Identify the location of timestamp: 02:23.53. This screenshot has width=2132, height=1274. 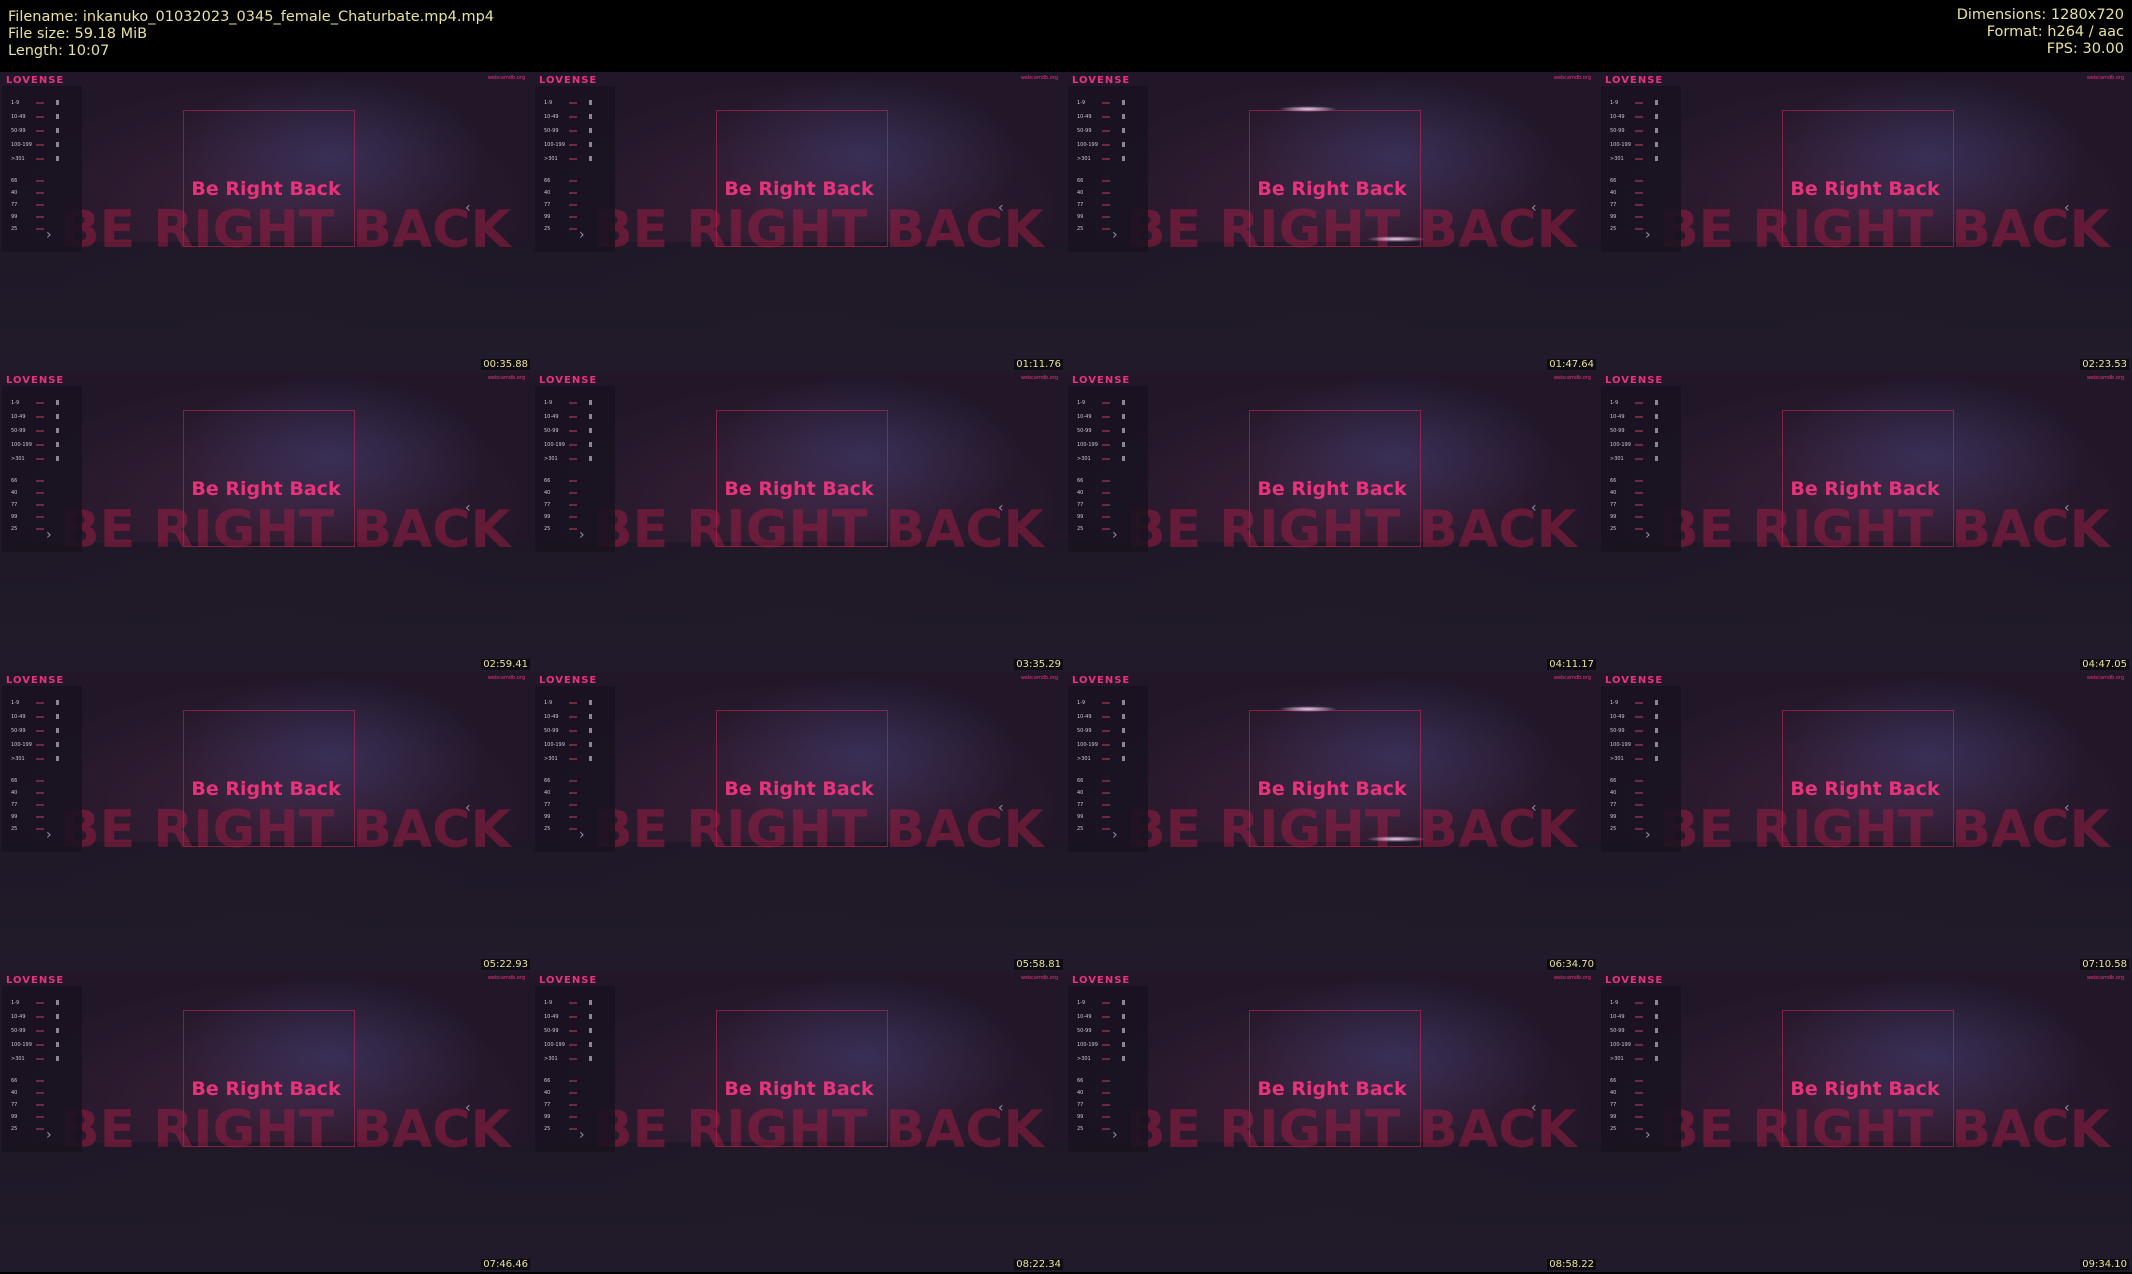
(2104, 364).